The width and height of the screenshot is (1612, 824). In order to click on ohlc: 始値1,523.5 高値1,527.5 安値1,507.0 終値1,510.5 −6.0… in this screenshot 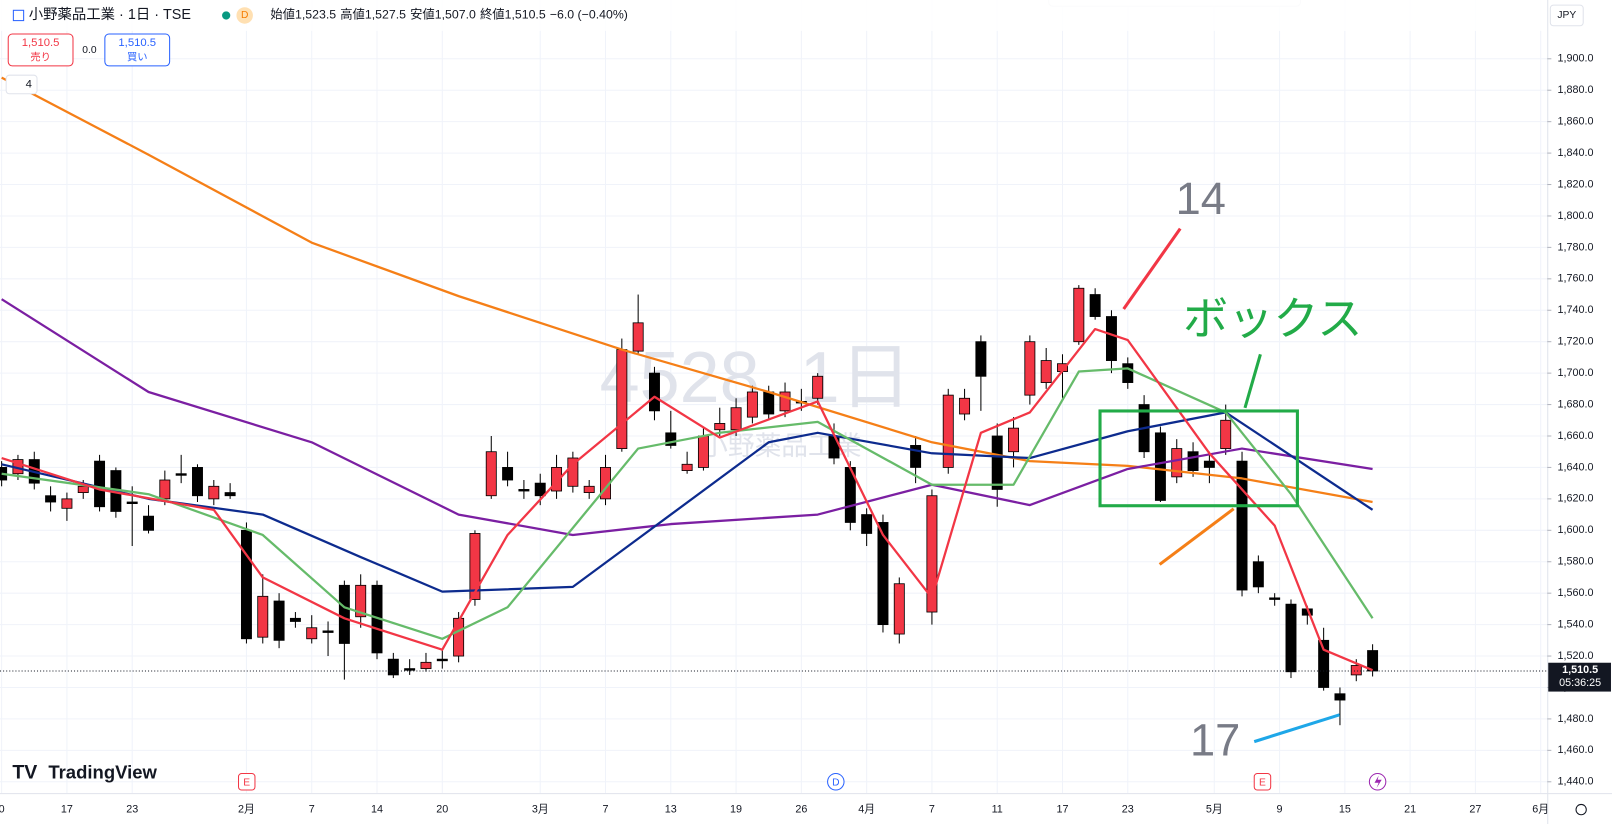, I will do `click(449, 14)`.